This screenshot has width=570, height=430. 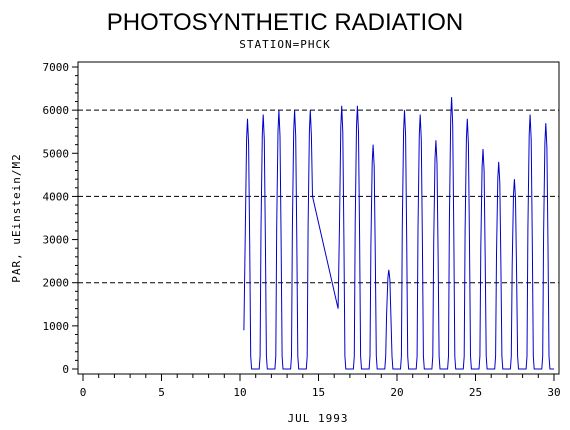 What do you see at coordinates (56, 326) in the screenshot?
I see `y-tick-label: 1000` at bounding box center [56, 326].